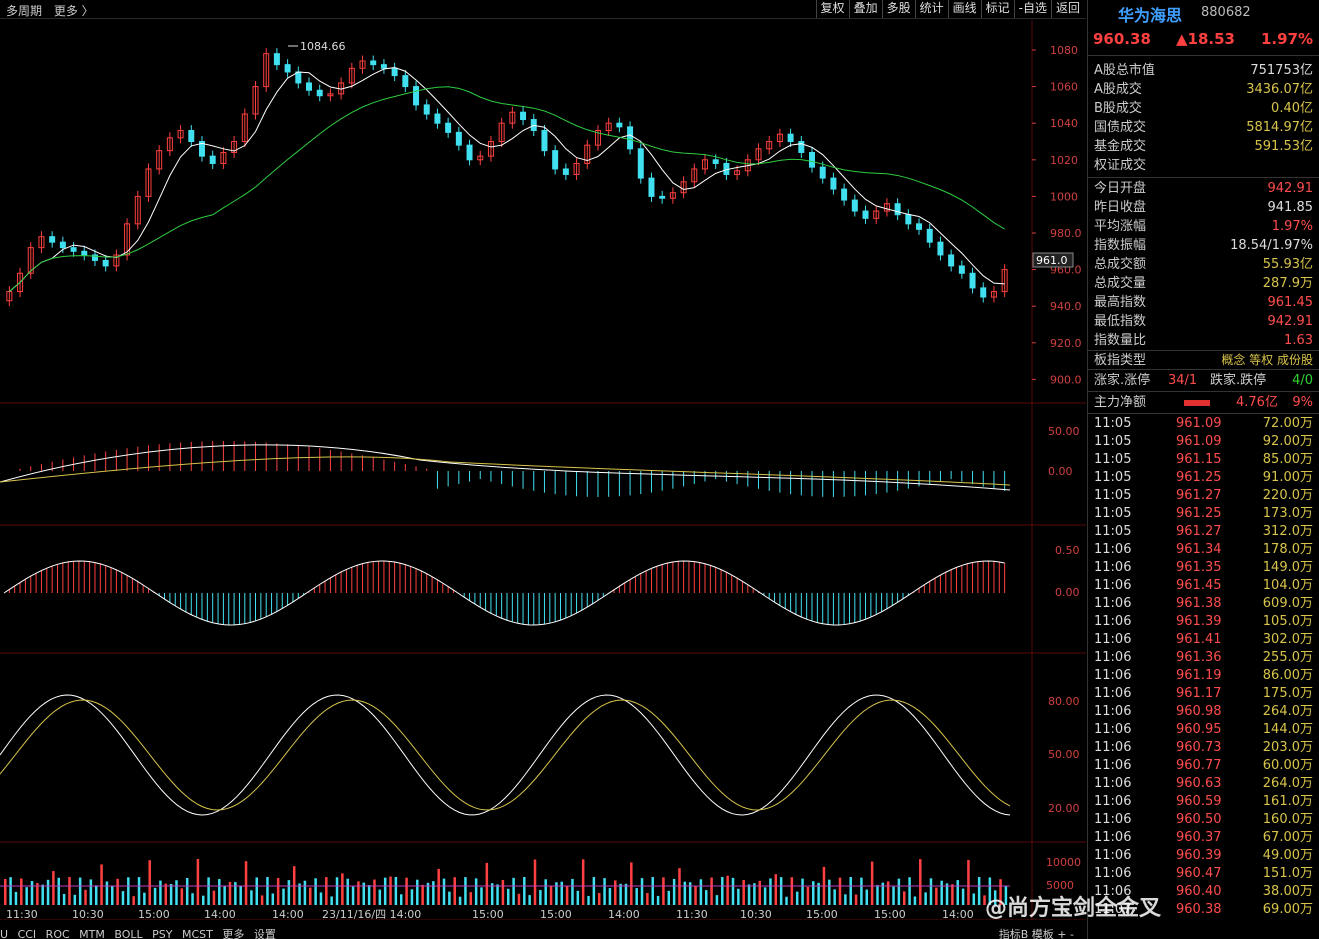 This screenshot has width=1319, height=939. What do you see at coordinates (1199, 423) in the screenshot?
I see `tick-price: 961.09` at bounding box center [1199, 423].